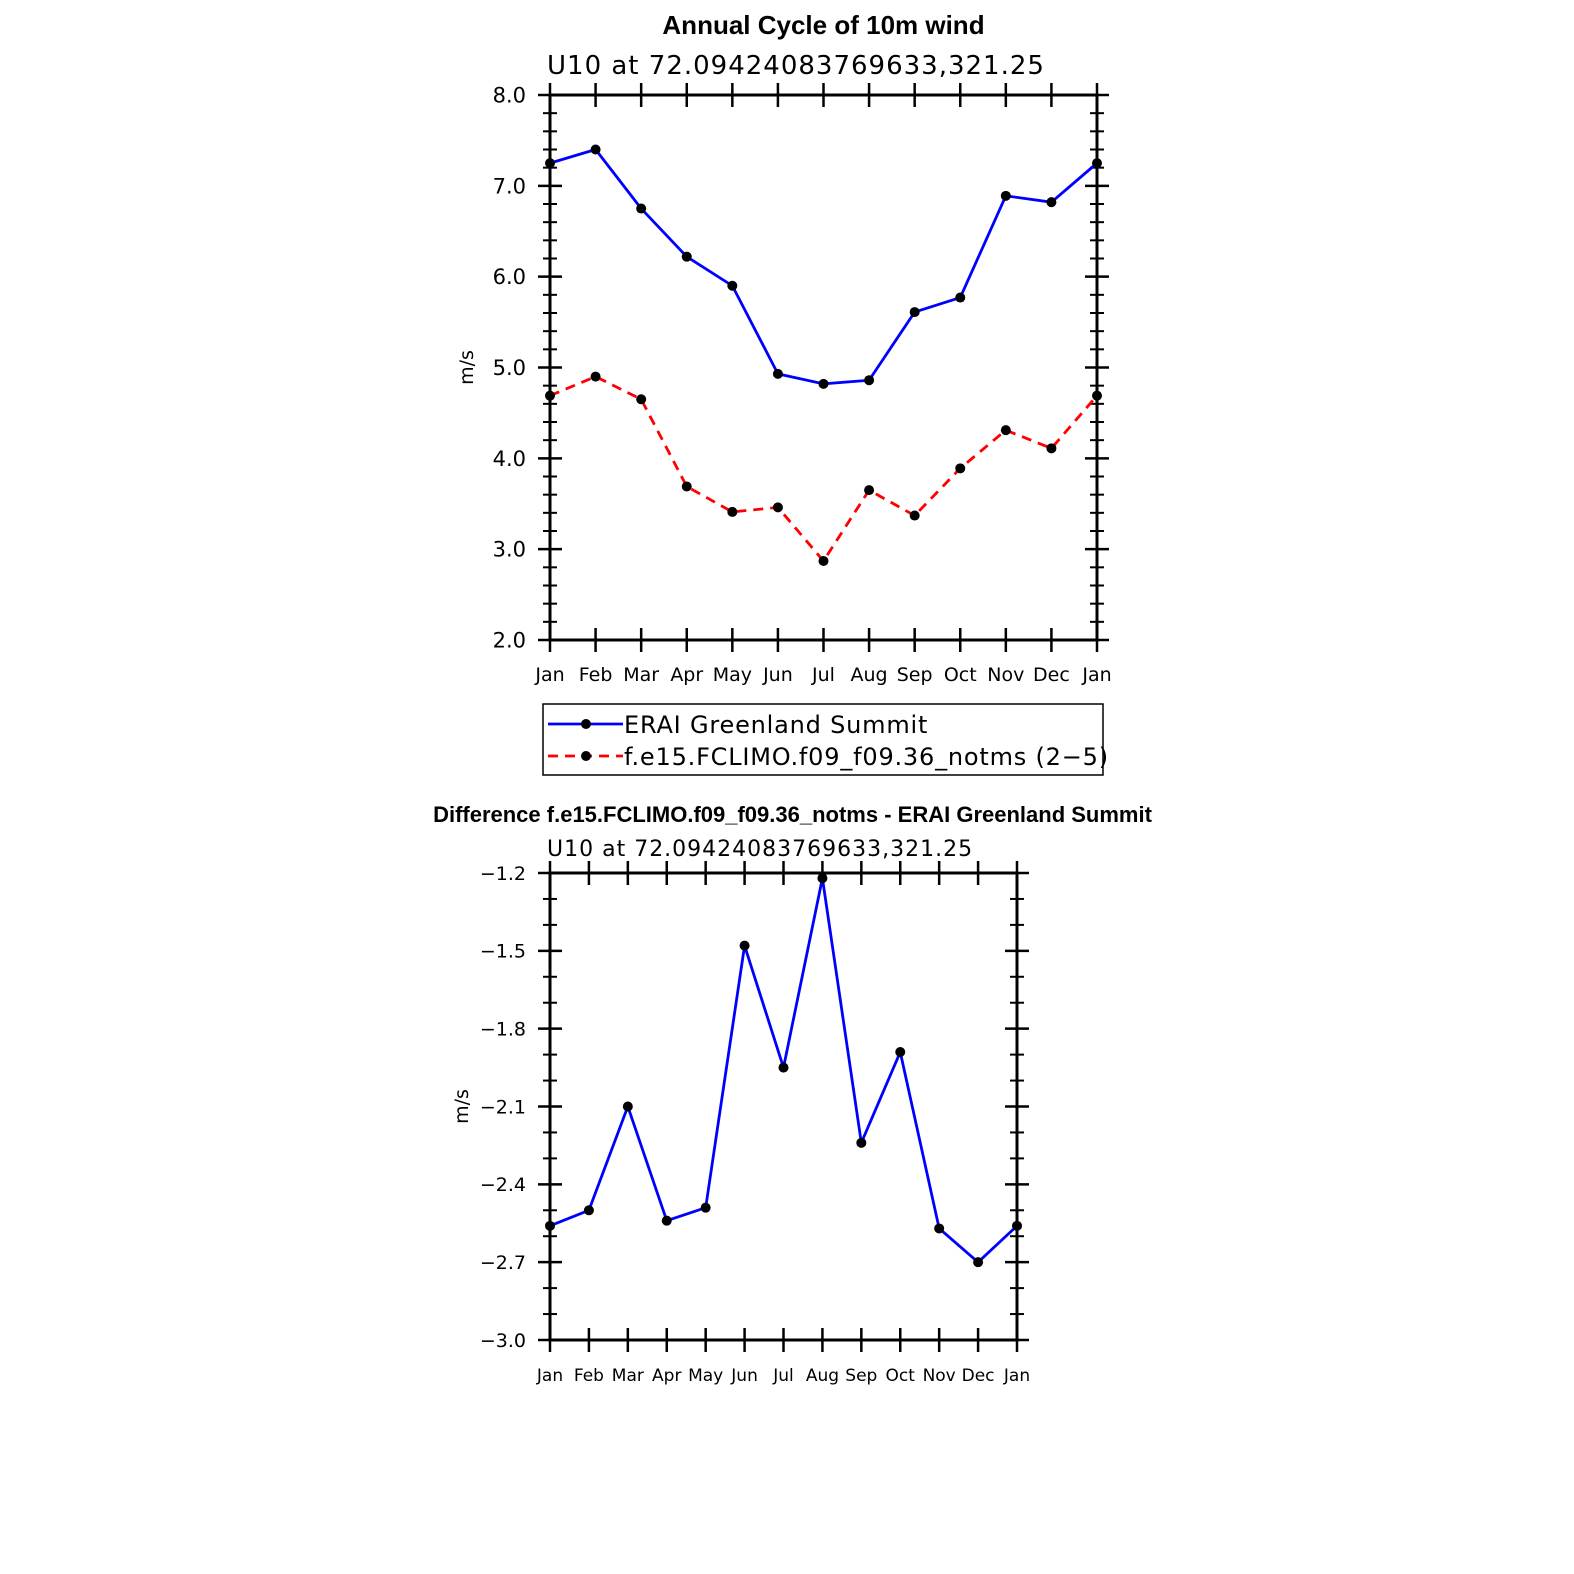 The width and height of the screenshot is (1574, 1574). What do you see at coordinates (509, 368) in the screenshot?
I see `y-tick-label: 5.0` at bounding box center [509, 368].